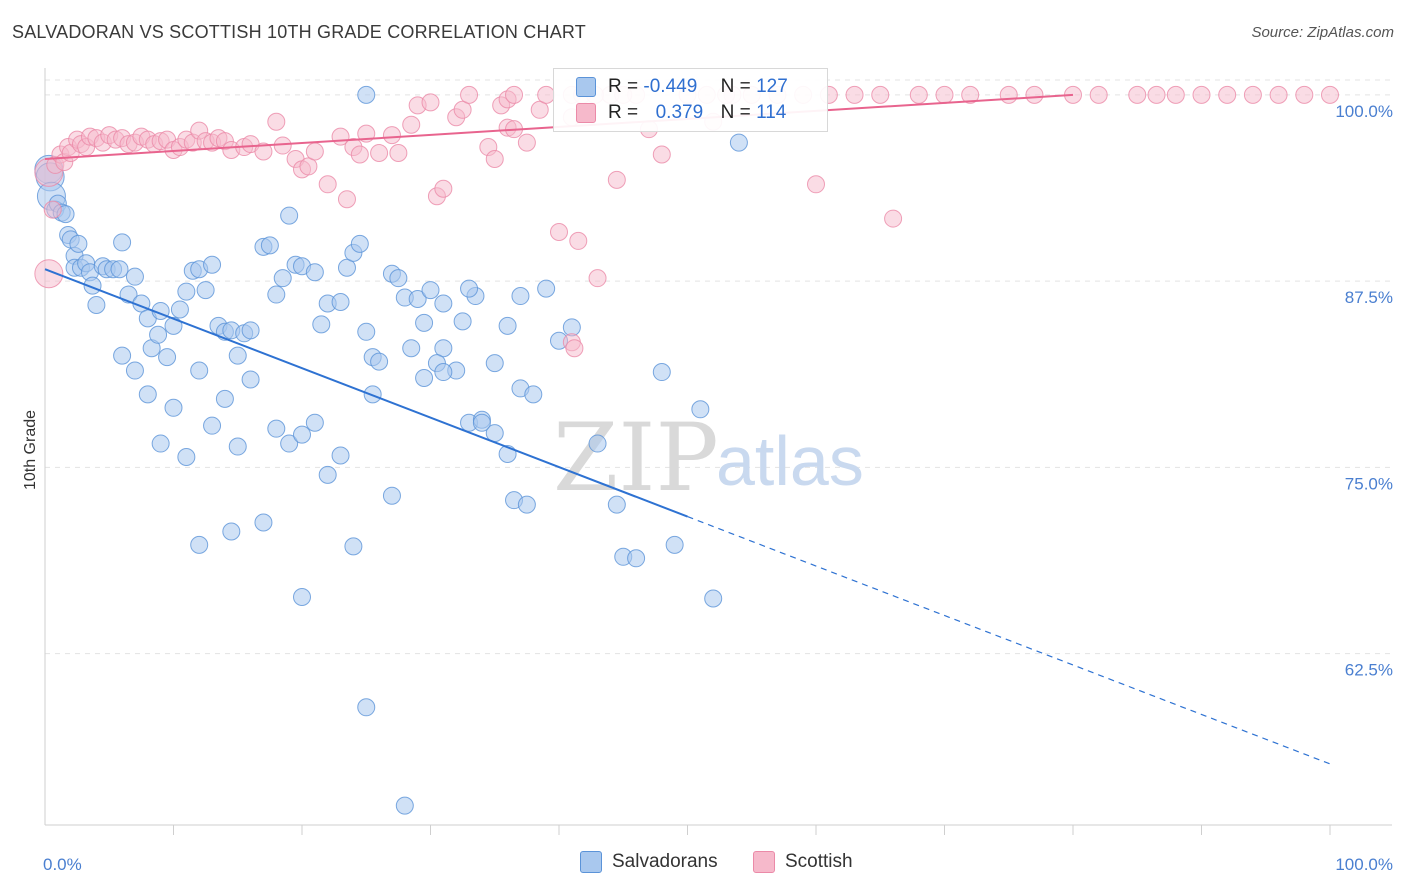 The width and height of the screenshot is (1406, 892). What do you see at coordinates (1364, 111) in the screenshot?
I see `y-tick-label: 100.0%` at bounding box center [1364, 111].